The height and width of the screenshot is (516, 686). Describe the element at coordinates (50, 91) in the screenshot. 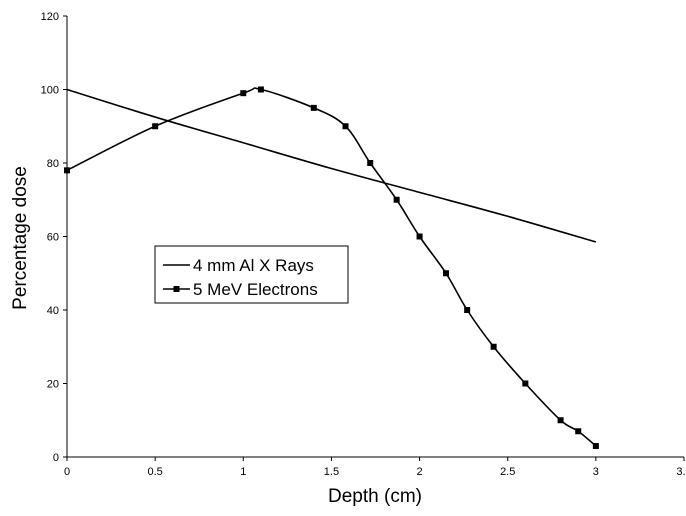

I see `y-tick-label: 100` at that location.